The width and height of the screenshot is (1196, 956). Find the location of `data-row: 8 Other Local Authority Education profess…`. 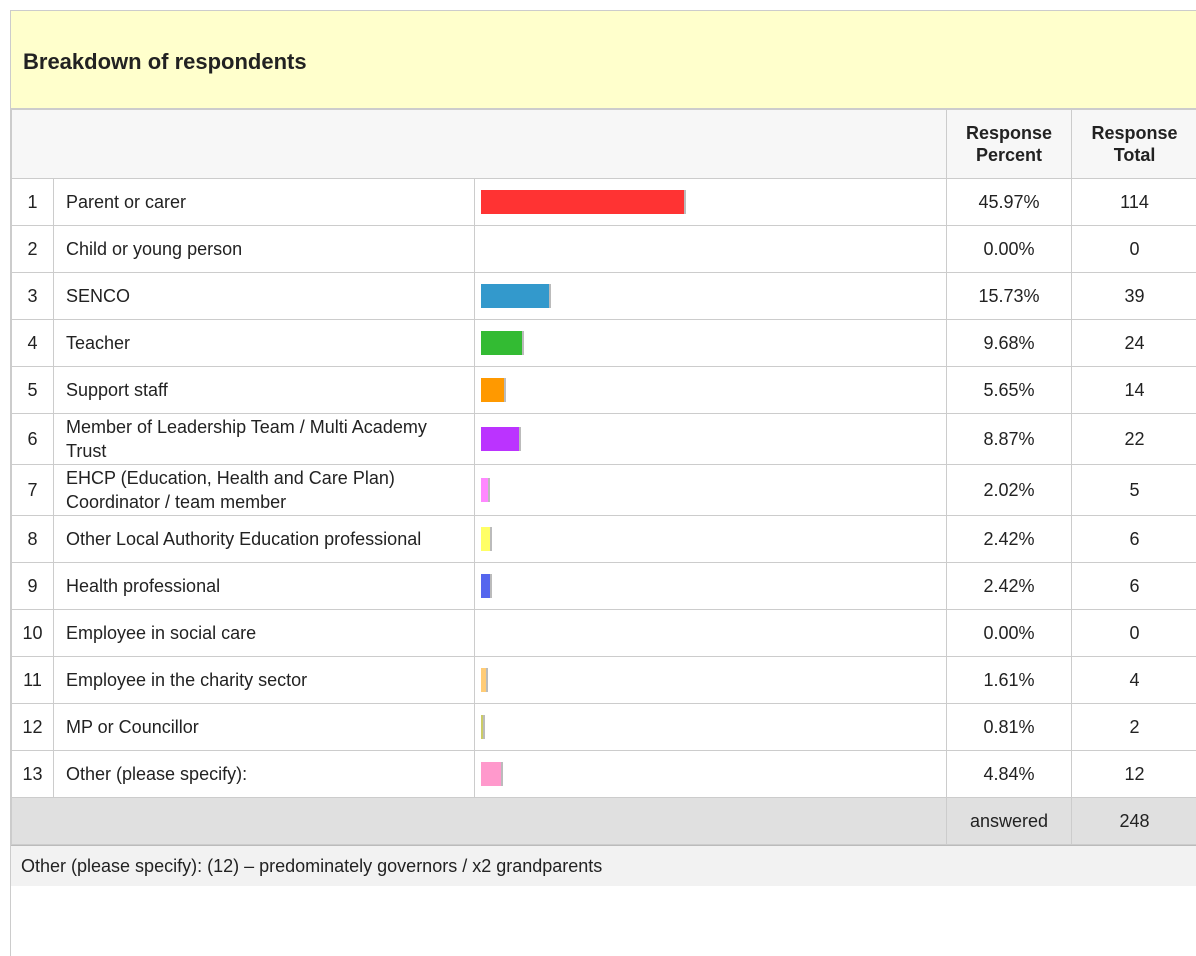

data-row: 8 Other Local Authority Education profess… is located at coordinates (603, 539).